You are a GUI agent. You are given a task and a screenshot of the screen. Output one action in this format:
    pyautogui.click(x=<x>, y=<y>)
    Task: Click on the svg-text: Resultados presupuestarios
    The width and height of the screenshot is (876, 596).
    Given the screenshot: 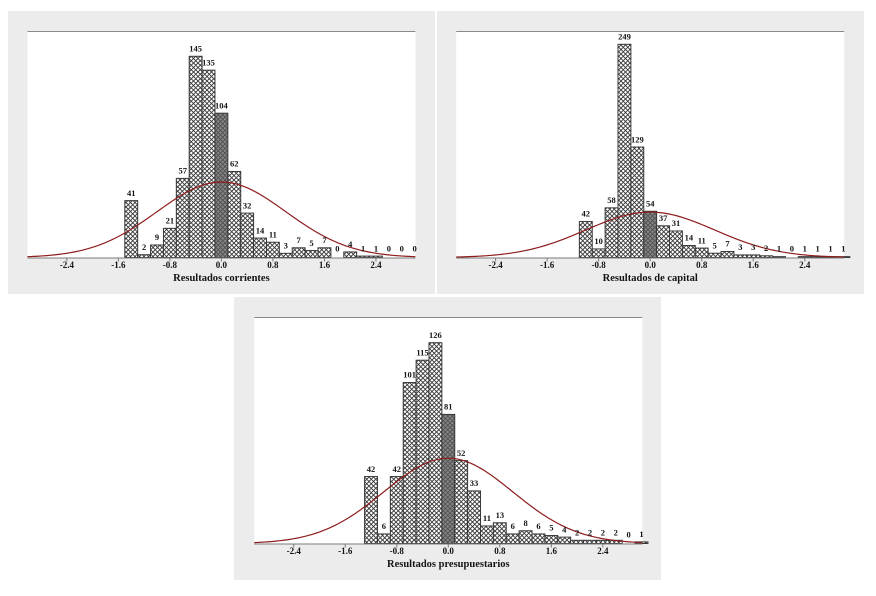 What is the action you would take?
    pyautogui.click(x=448, y=564)
    